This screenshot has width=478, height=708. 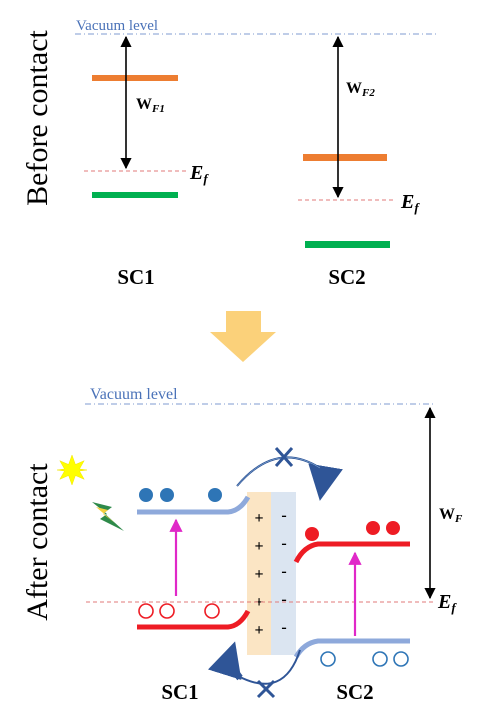 What do you see at coordinates (346, 277) in the screenshot?
I see `sc2-label-before: SC2` at bounding box center [346, 277].